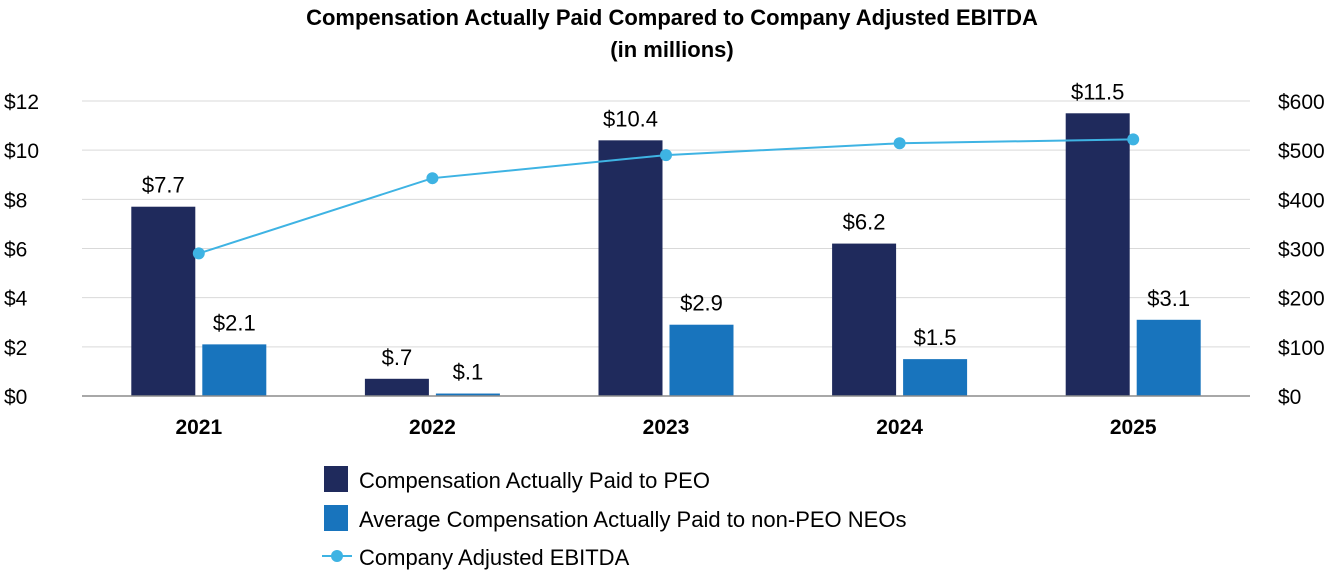  I want to click on left-tick-label: $10, so click(21, 151).